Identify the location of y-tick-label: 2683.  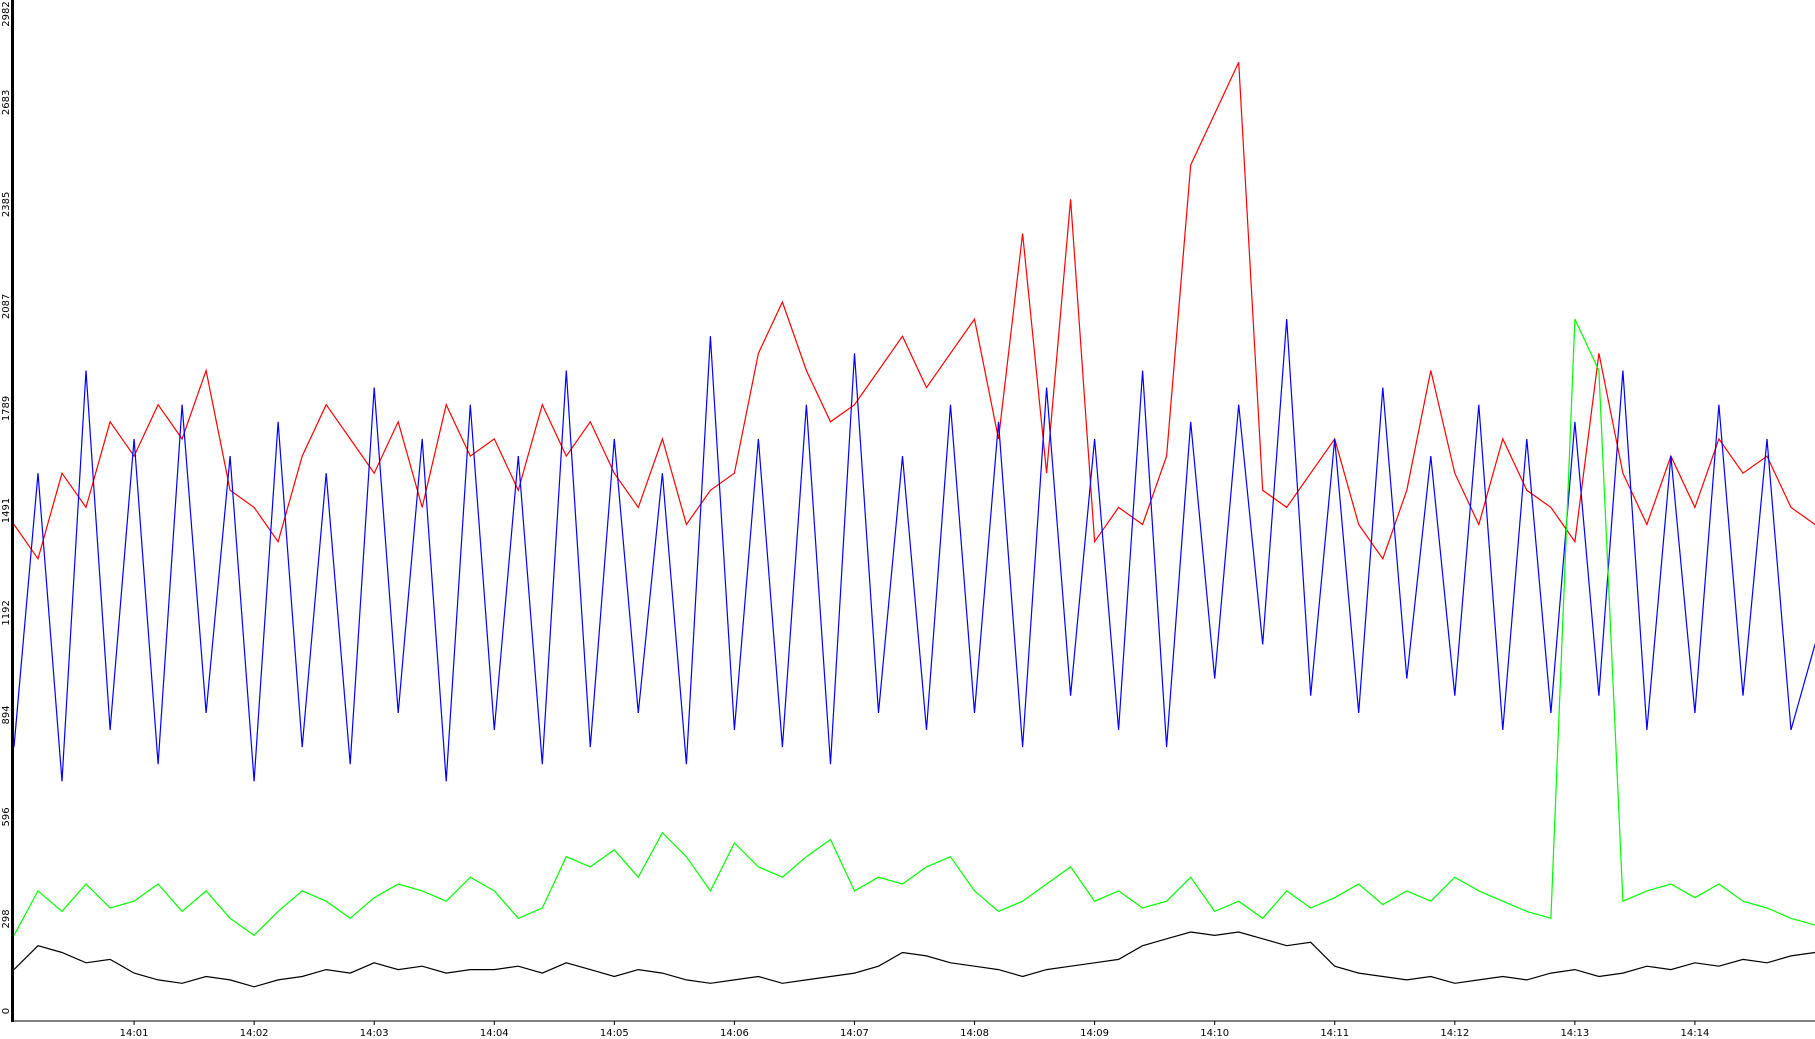
(6, 102).